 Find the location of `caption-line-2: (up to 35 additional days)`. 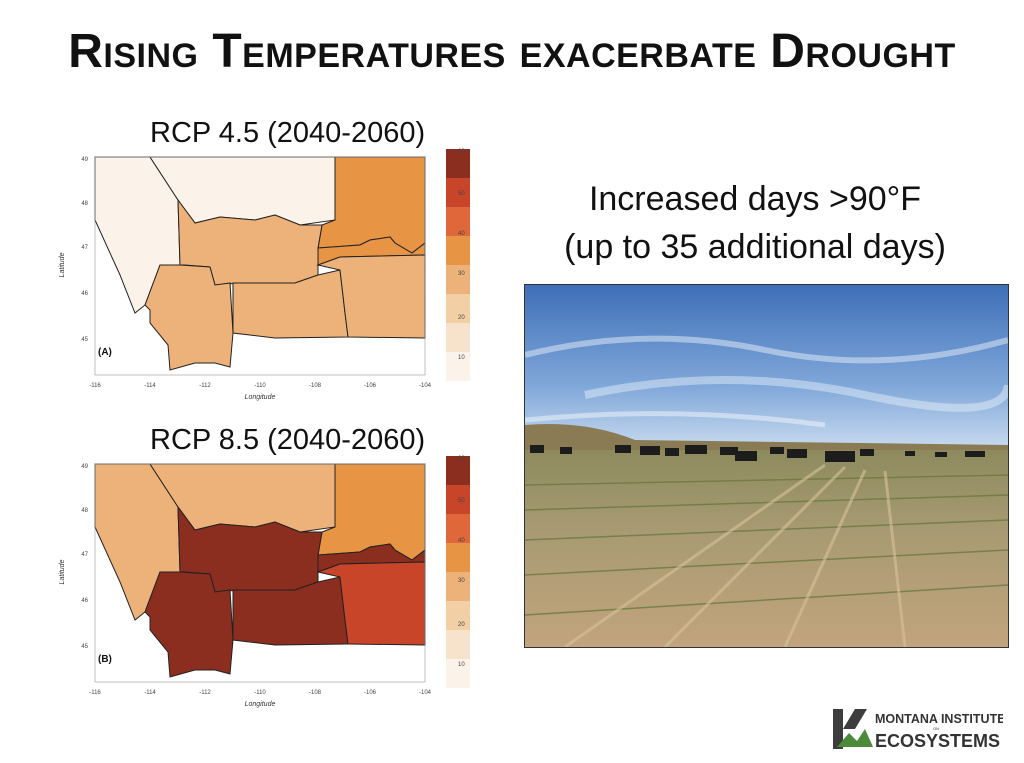

caption-line-2: (up to 35 additional days) is located at coordinates (755, 247).